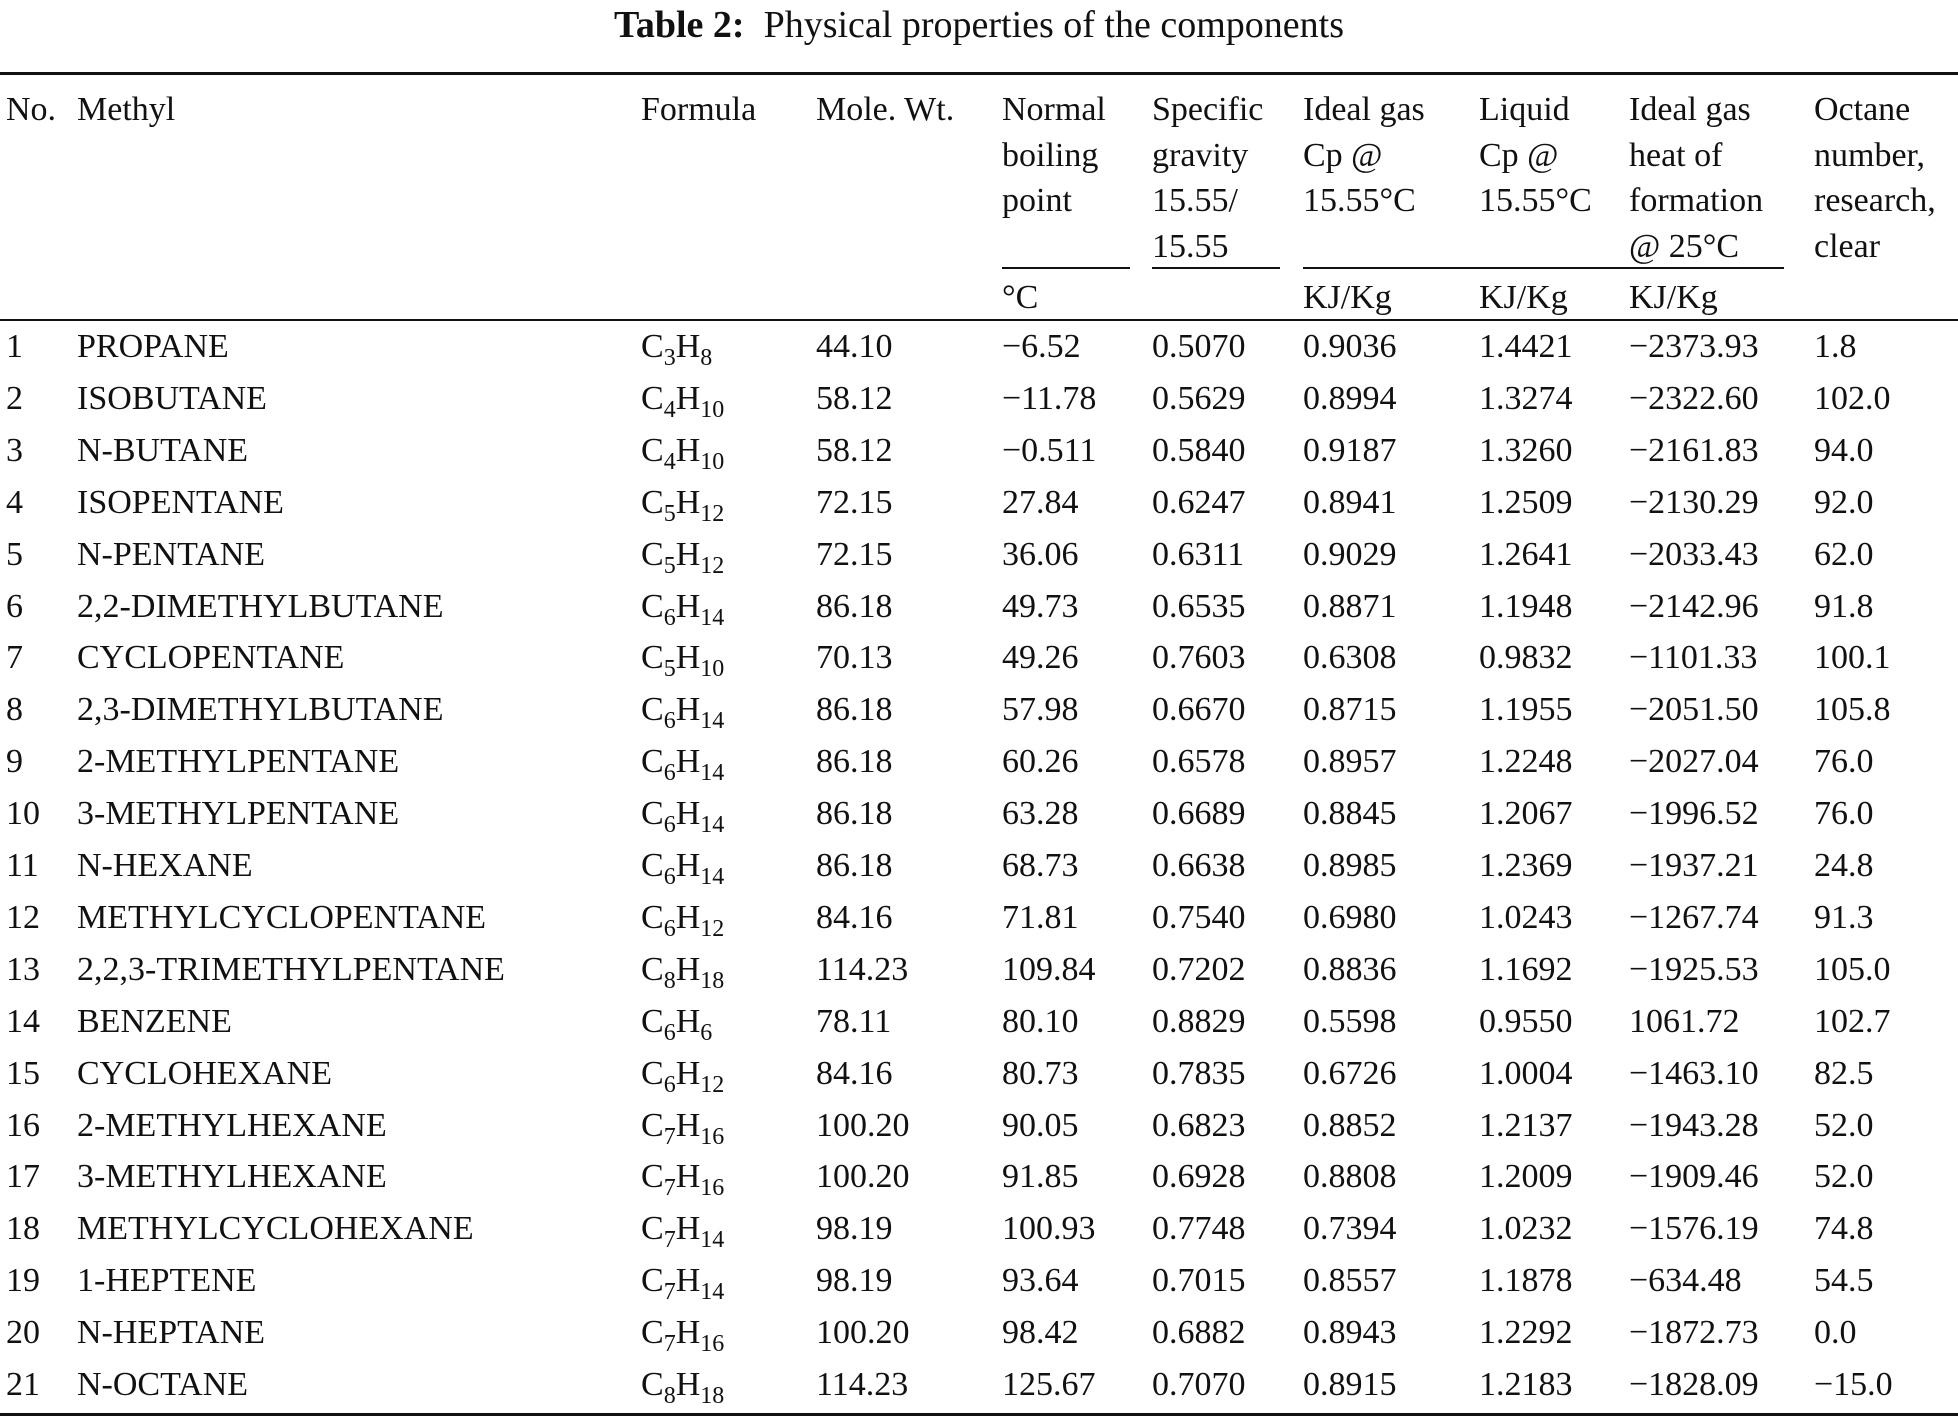  What do you see at coordinates (1844, 502) in the screenshot?
I see `table-cell: 92.0` at bounding box center [1844, 502].